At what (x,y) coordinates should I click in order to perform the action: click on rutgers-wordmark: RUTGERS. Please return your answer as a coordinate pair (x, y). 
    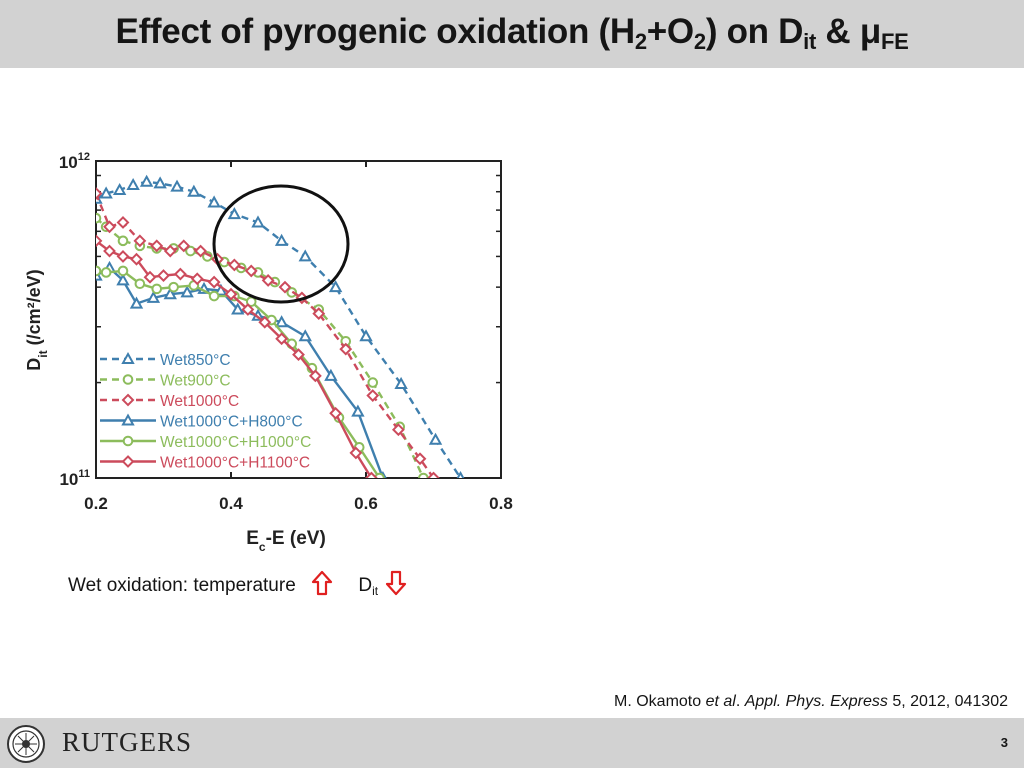
    Looking at the image, I should click on (127, 742).